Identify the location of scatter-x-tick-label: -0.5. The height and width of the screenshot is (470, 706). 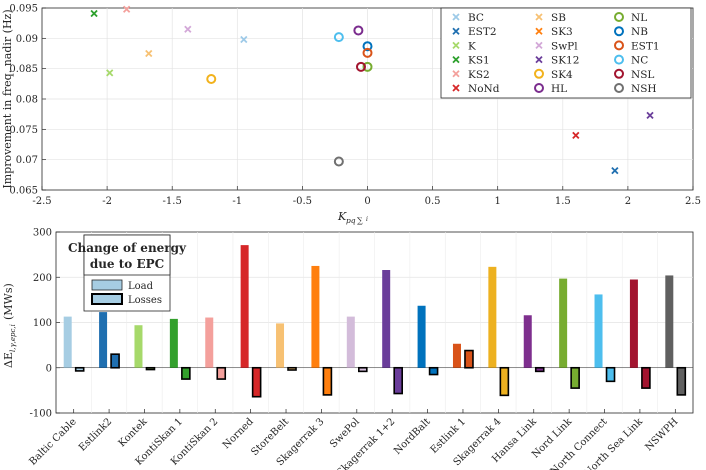
(302, 201).